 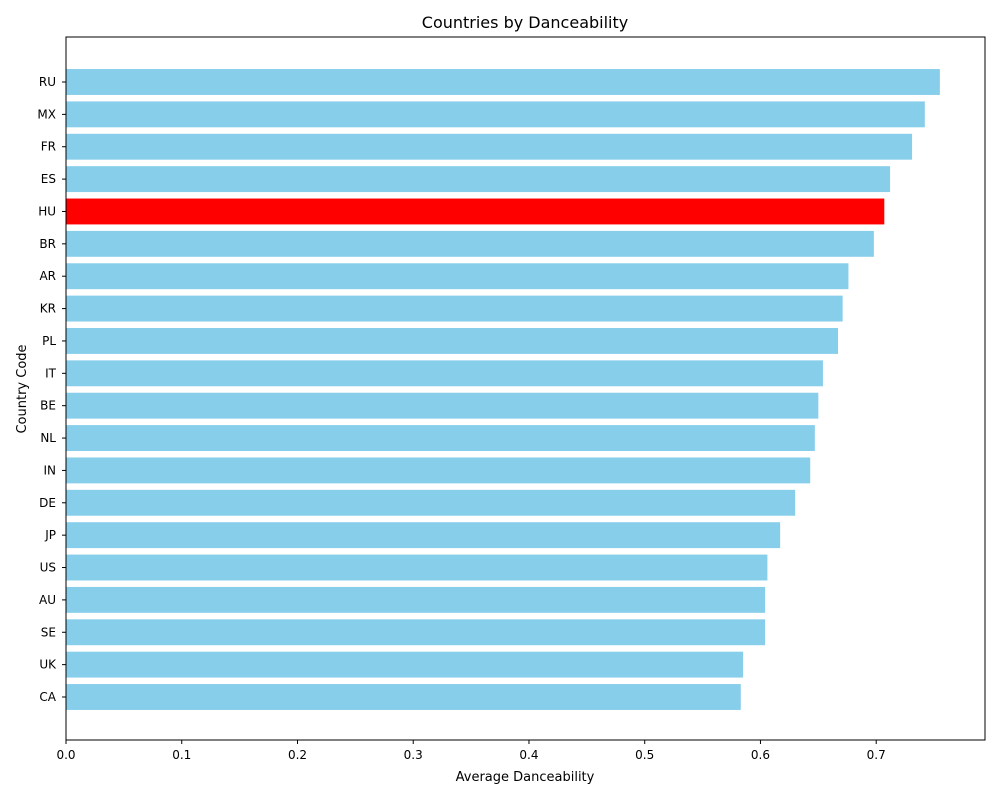 What do you see at coordinates (416, 599) in the screenshot?
I see `bar-au` at bounding box center [416, 599].